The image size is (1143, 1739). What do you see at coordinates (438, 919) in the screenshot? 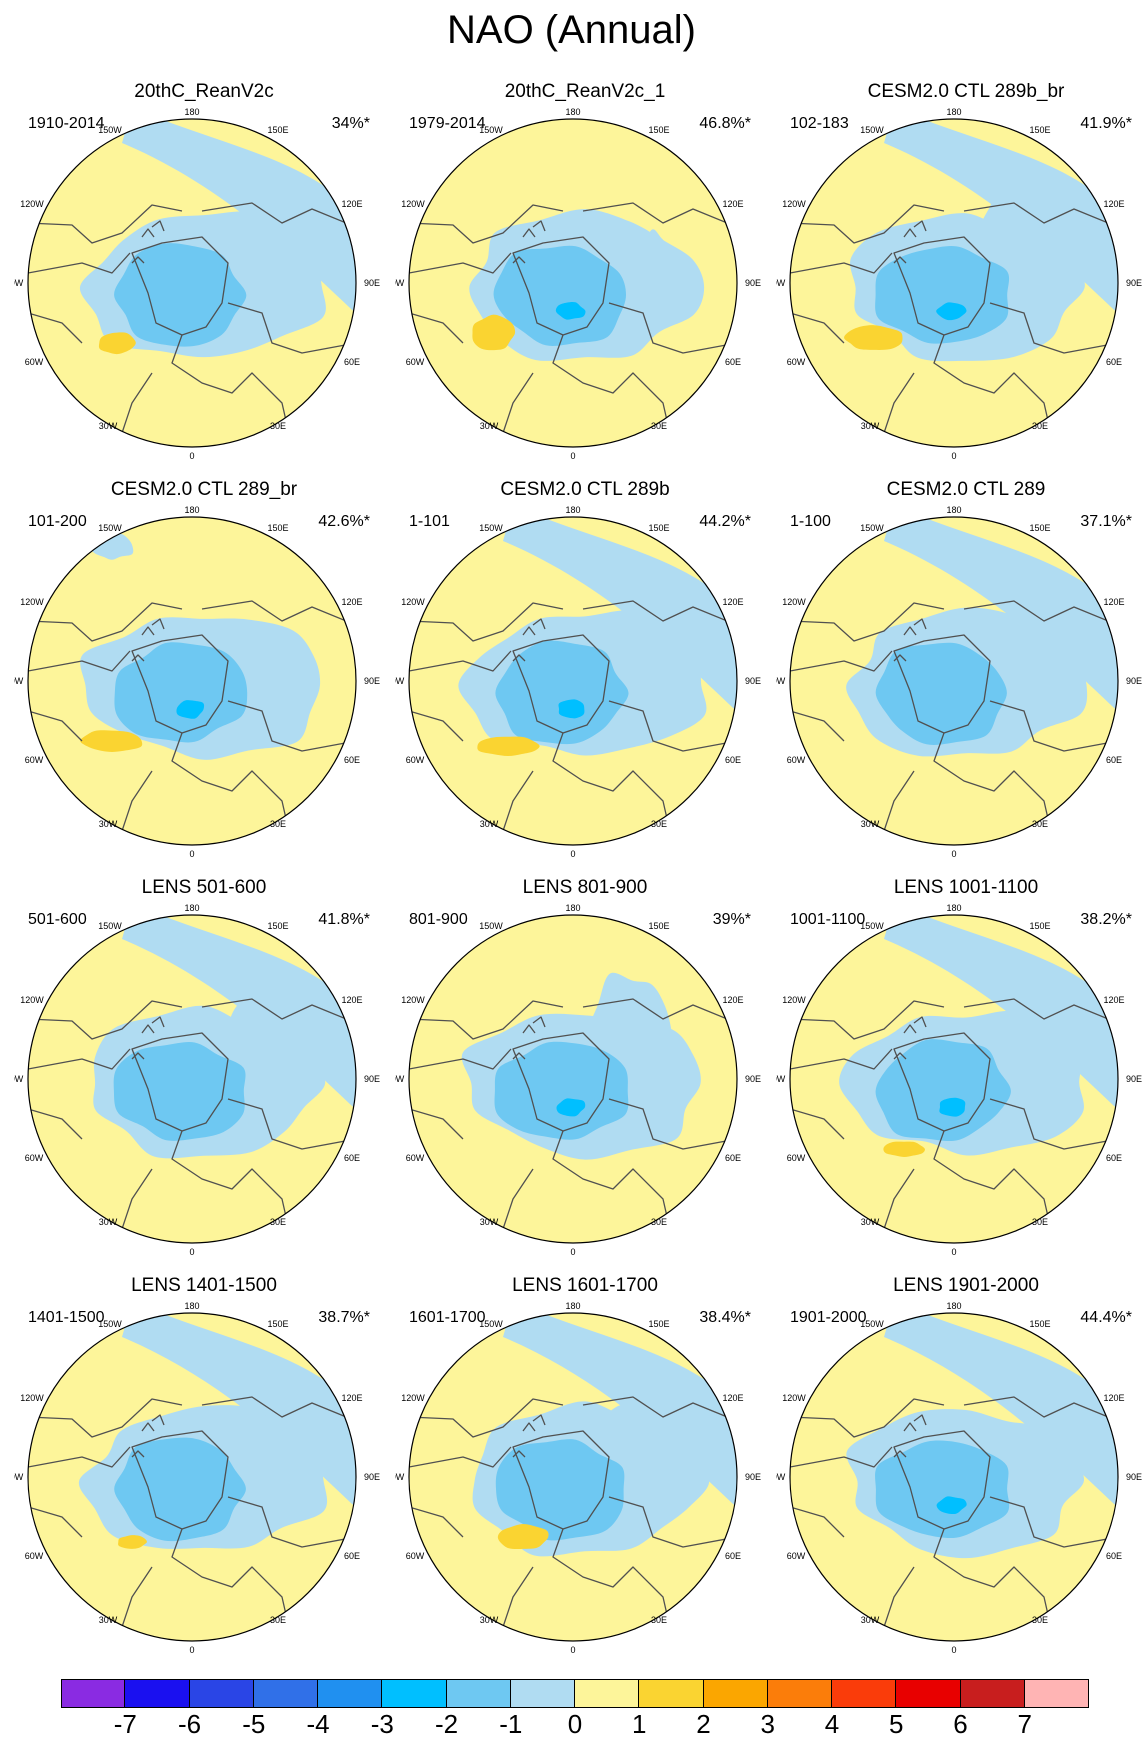
I see `panel-years: 801-900` at bounding box center [438, 919].